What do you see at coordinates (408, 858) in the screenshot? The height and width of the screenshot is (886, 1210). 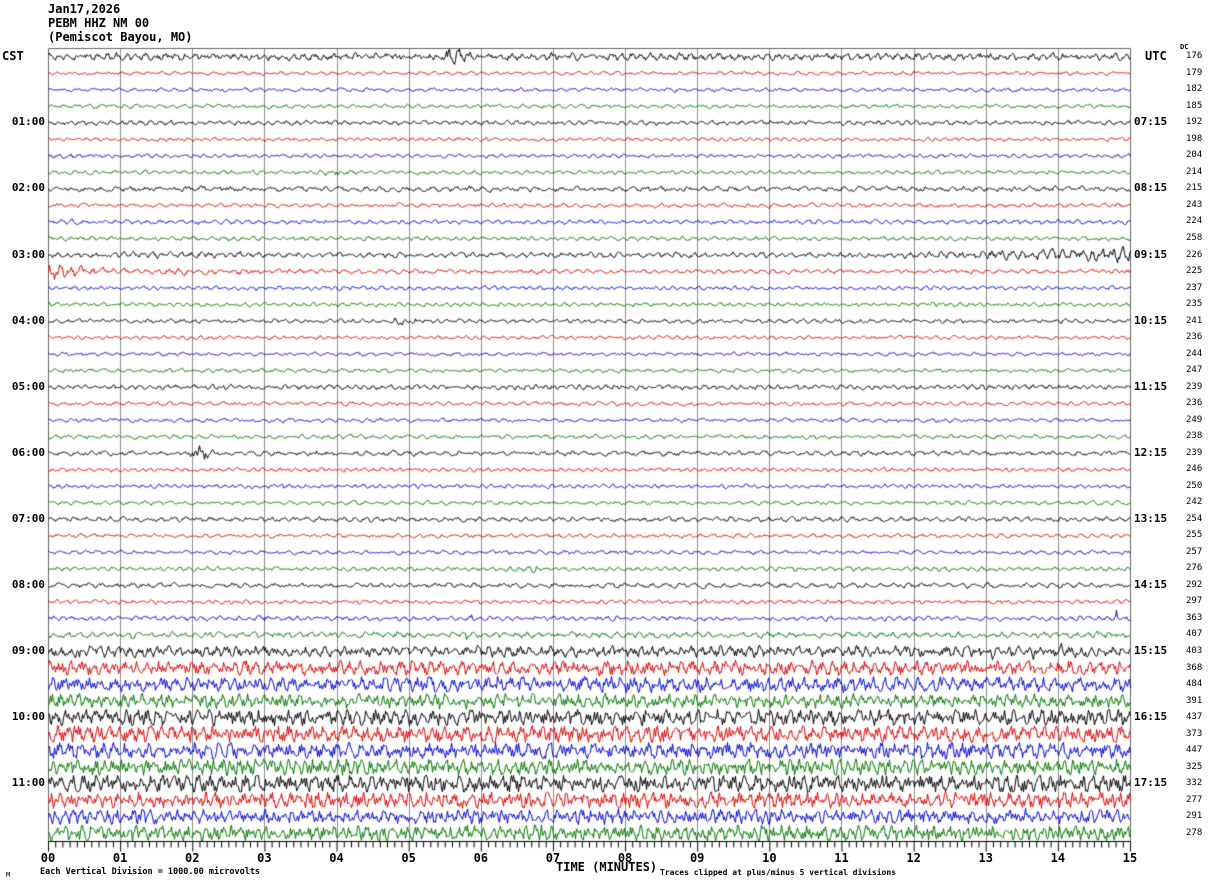 I see `x-tick-label-05: 05` at bounding box center [408, 858].